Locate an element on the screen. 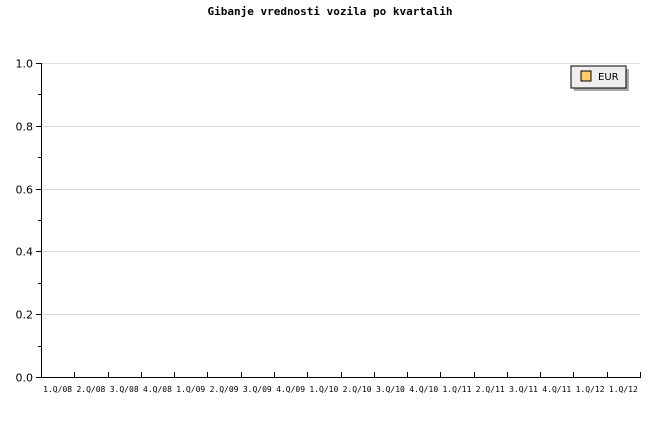  x-tick-label: 3.Q/10 is located at coordinates (390, 389).